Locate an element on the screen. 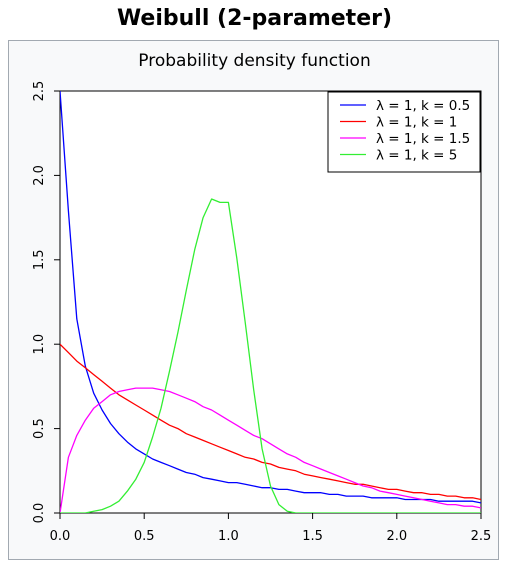 The height and width of the screenshot is (566, 509). y-tick-label: 2.5 is located at coordinates (39, 91).